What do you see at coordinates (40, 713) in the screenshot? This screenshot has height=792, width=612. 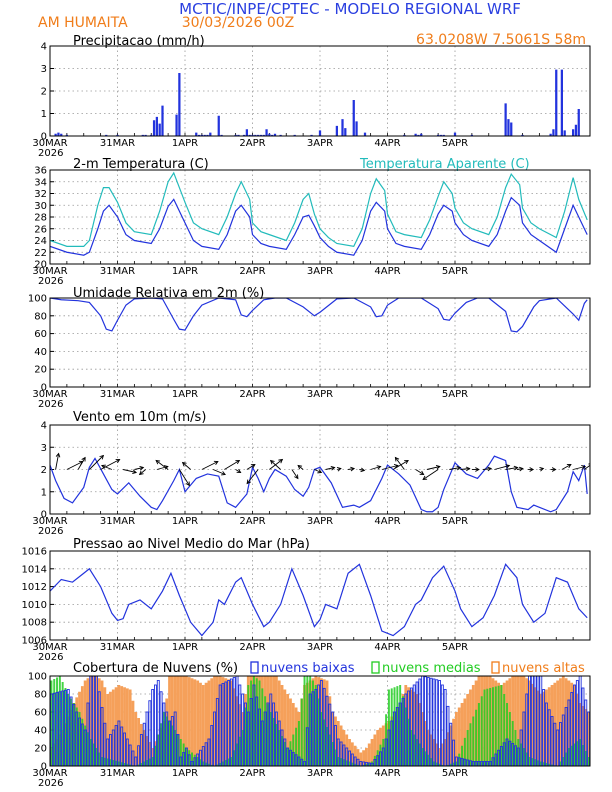 I see `y-tick-label: 60` at bounding box center [40, 713].